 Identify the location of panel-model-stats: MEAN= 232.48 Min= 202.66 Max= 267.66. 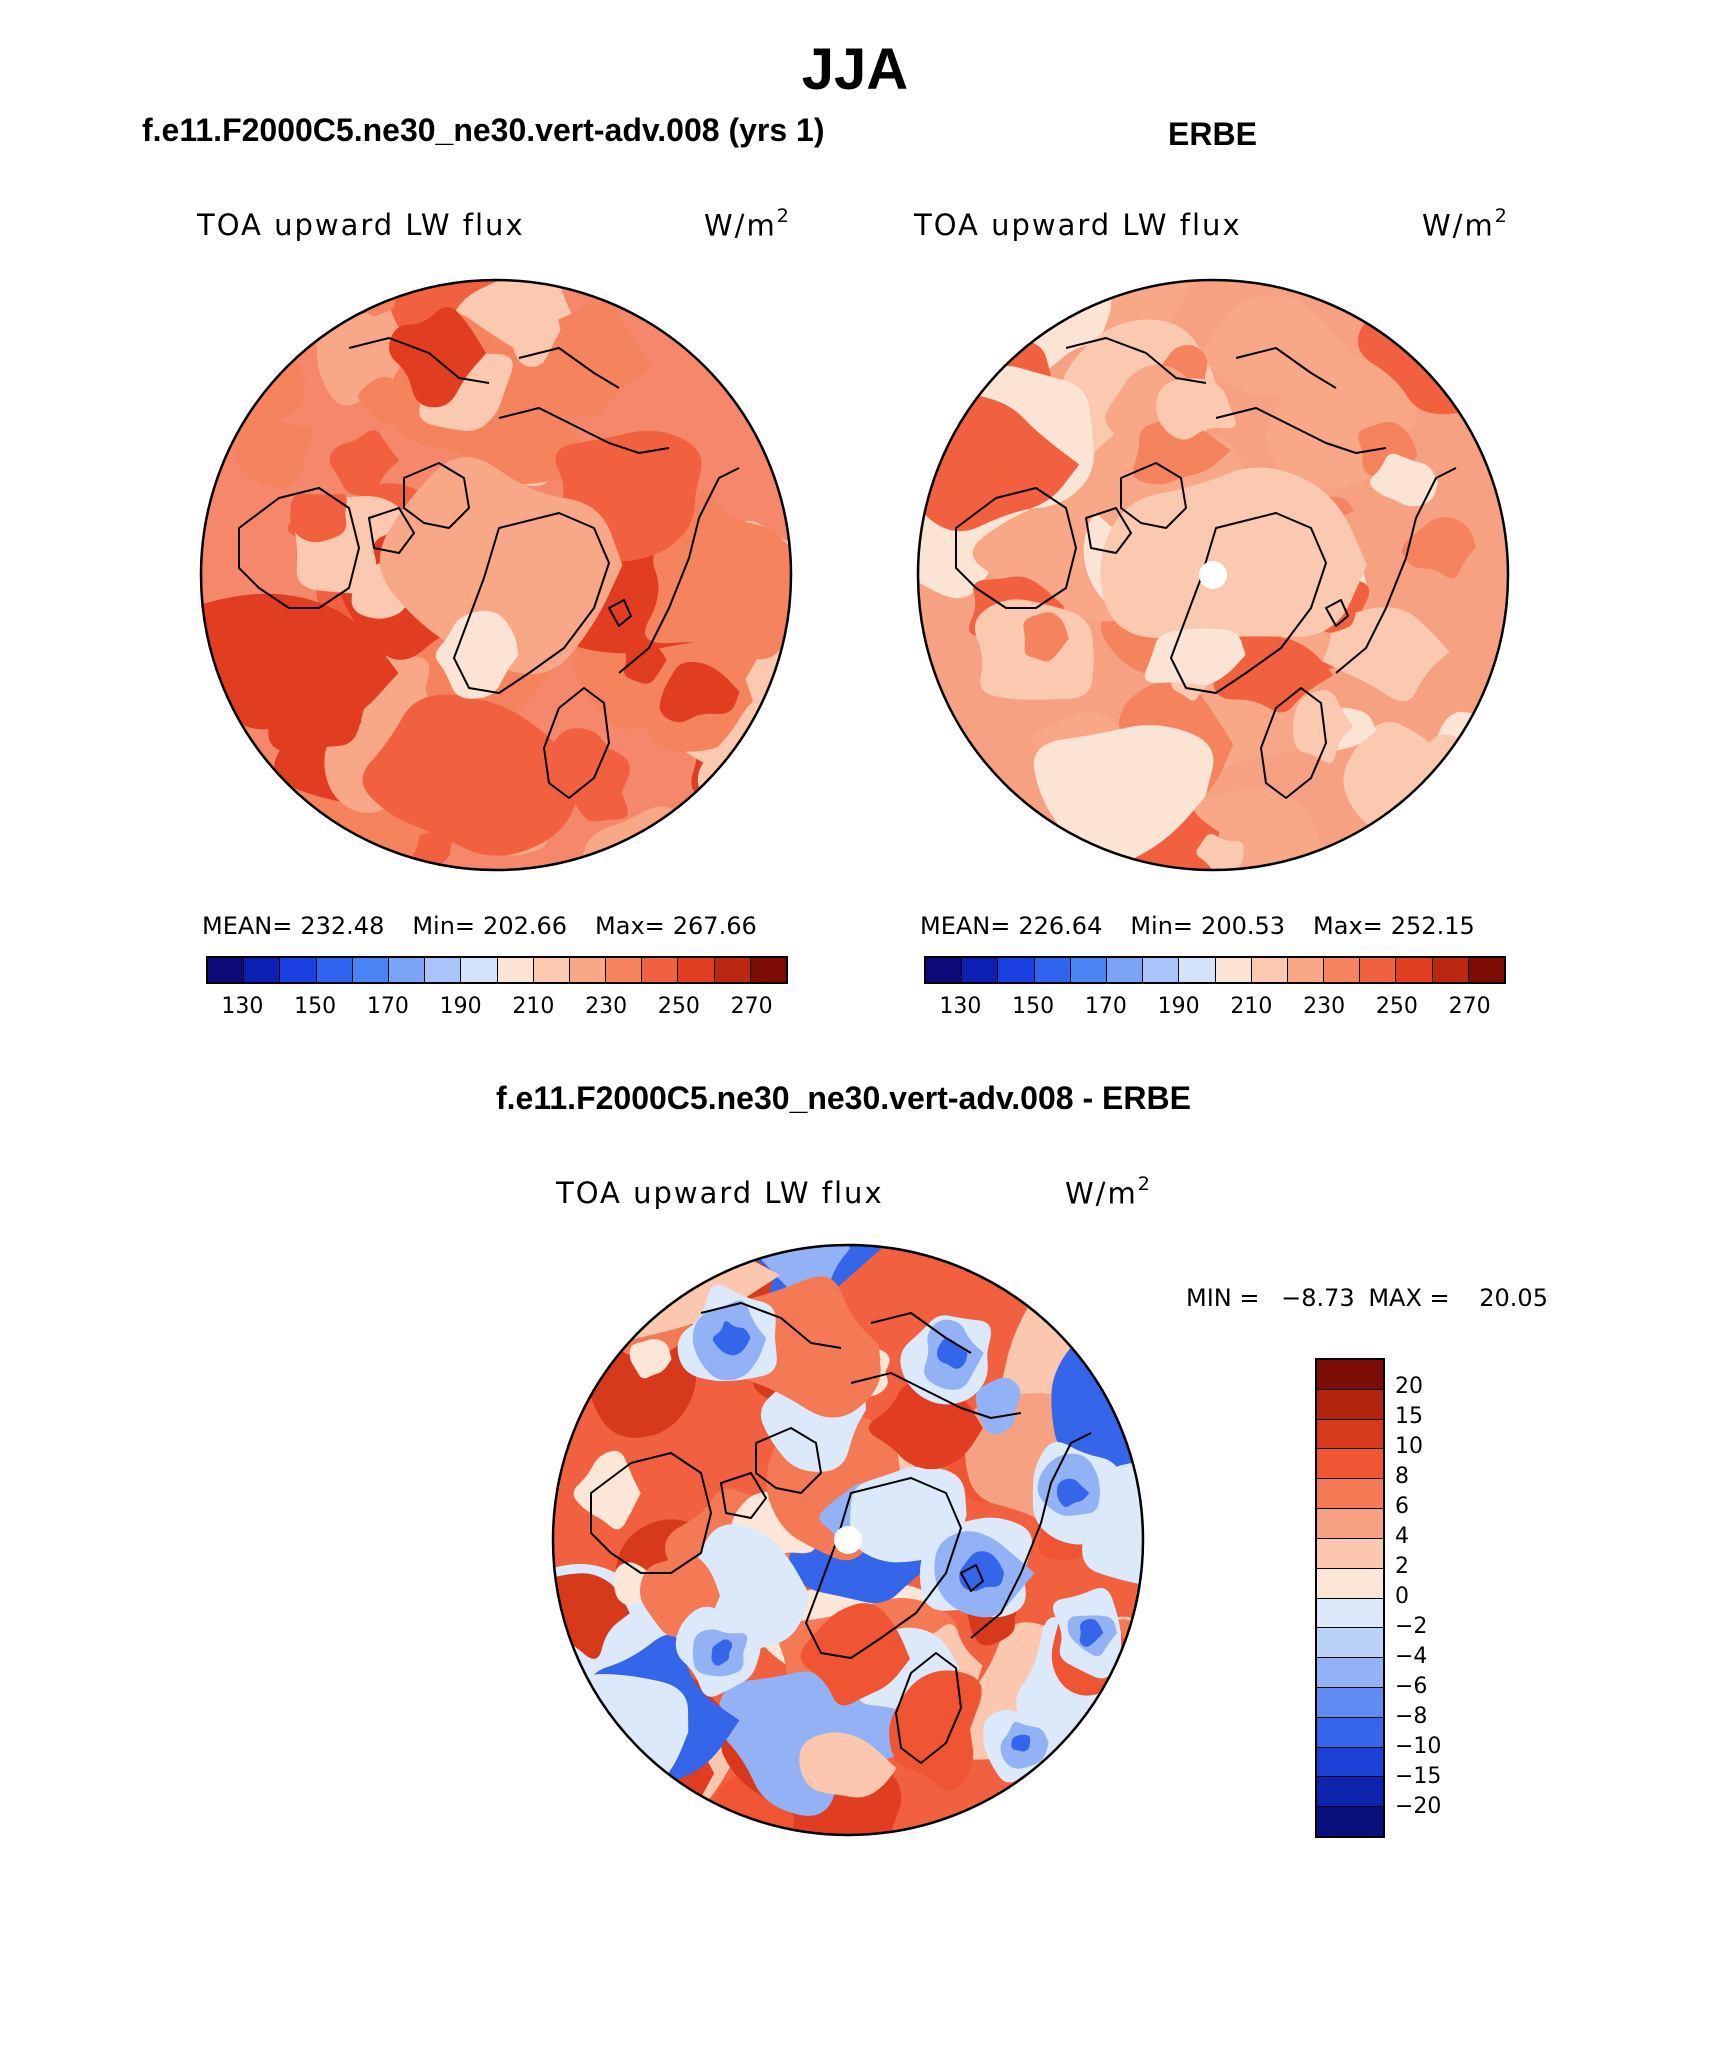
(479, 926).